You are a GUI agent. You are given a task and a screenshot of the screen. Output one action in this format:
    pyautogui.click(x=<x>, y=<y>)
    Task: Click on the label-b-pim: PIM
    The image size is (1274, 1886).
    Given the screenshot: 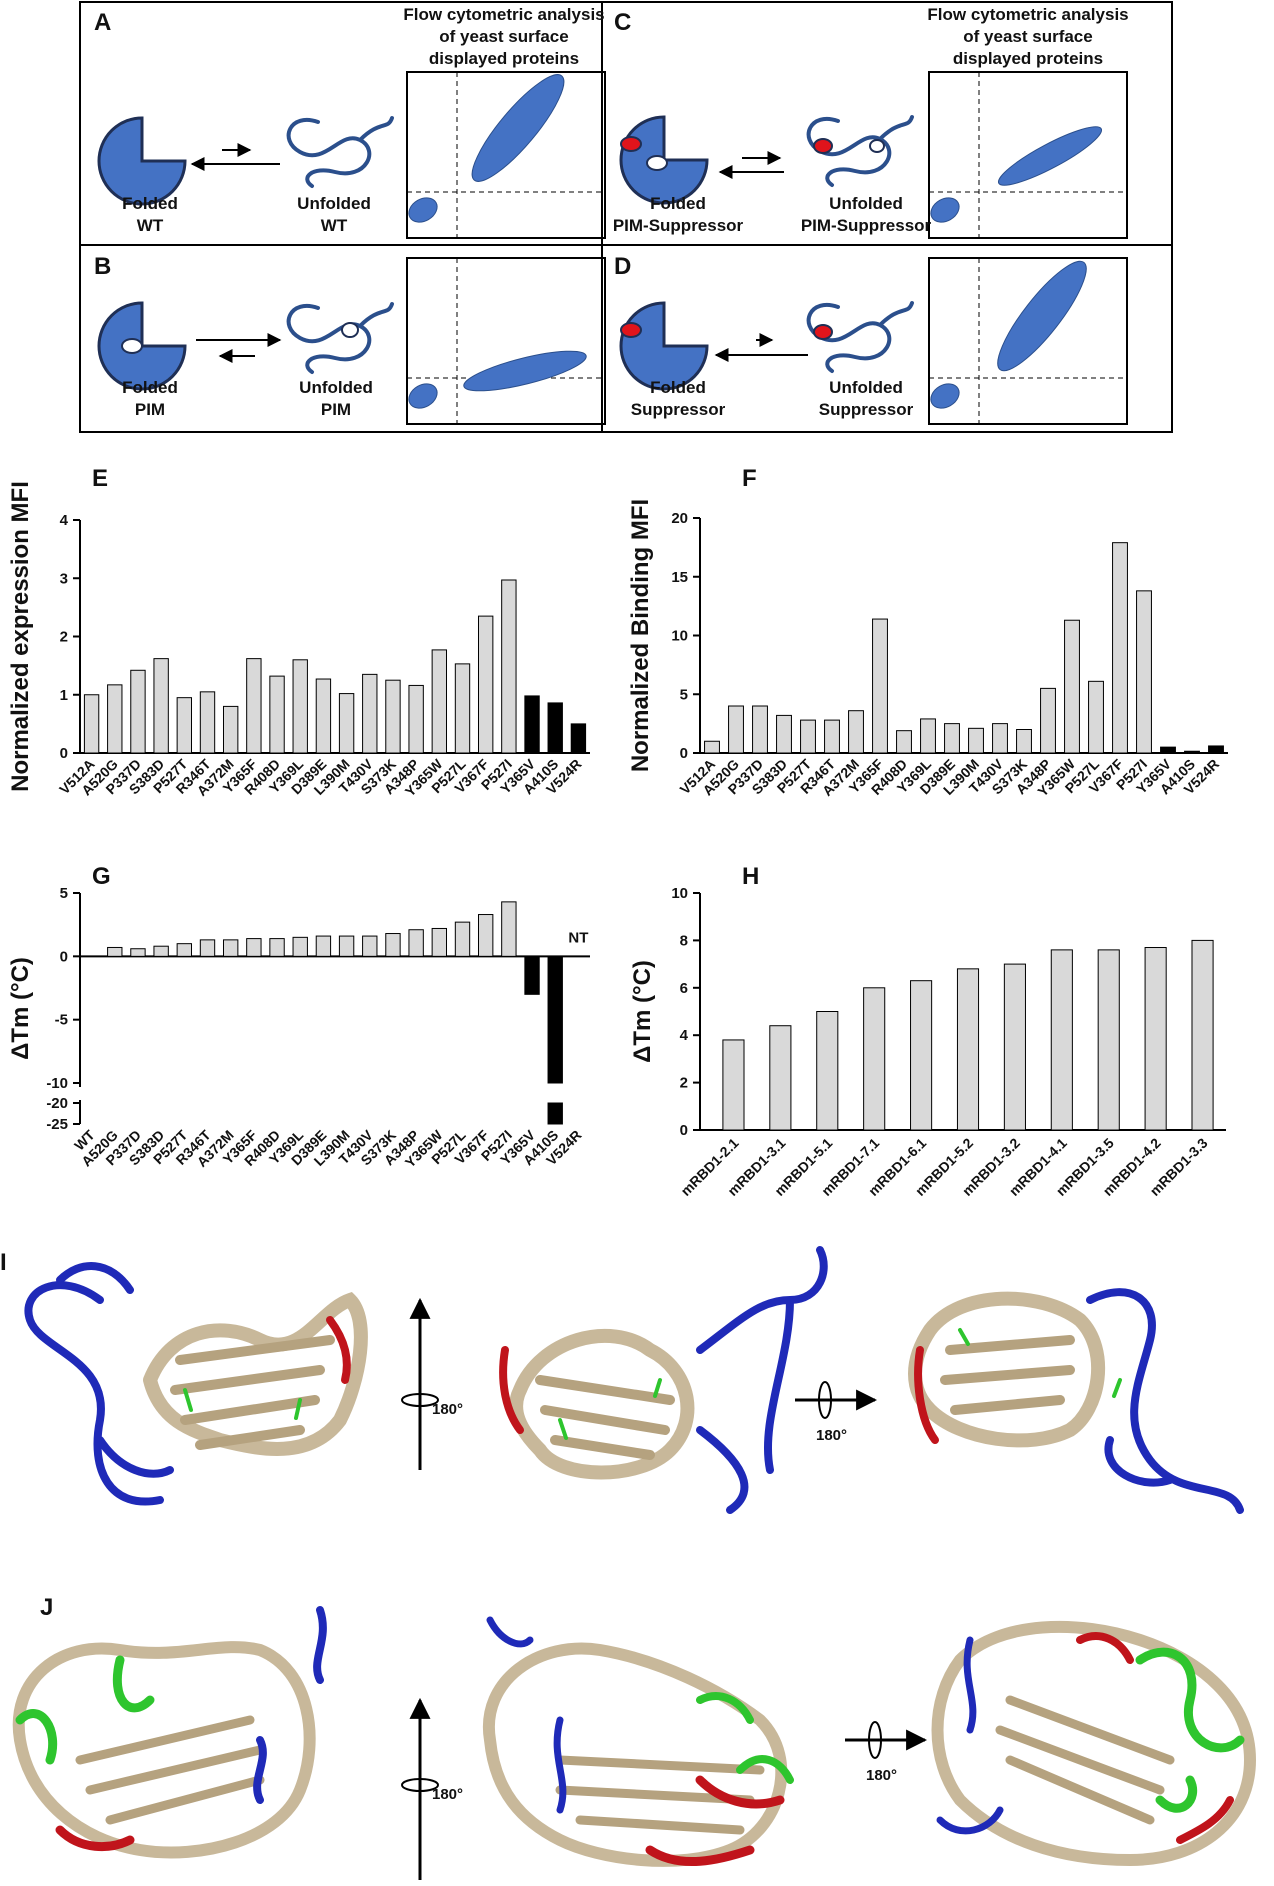 What is the action you would take?
    pyautogui.click(x=150, y=409)
    